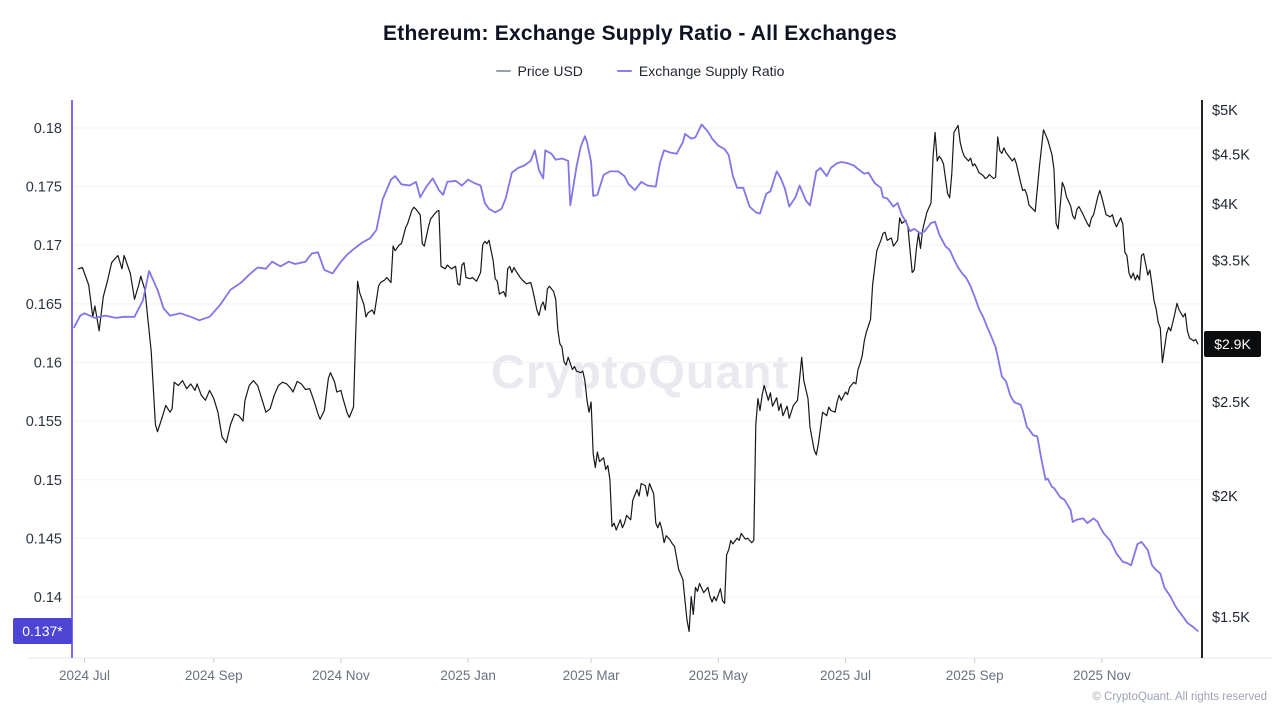 This screenshot has width=1280, height=720. What do you see at coordinates (341, 675) in the screenshot?
I see `x-tick-label: 2024 Nov` at bounding box center [341, 675].